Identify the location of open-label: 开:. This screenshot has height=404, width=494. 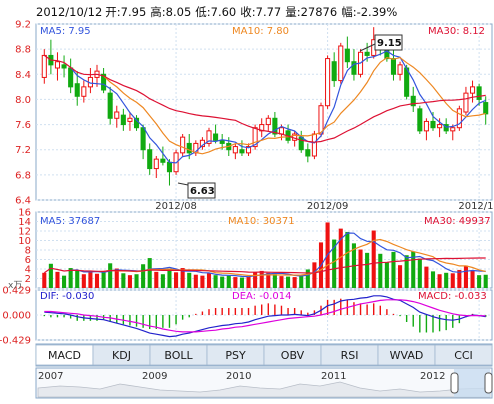
(112, 12).